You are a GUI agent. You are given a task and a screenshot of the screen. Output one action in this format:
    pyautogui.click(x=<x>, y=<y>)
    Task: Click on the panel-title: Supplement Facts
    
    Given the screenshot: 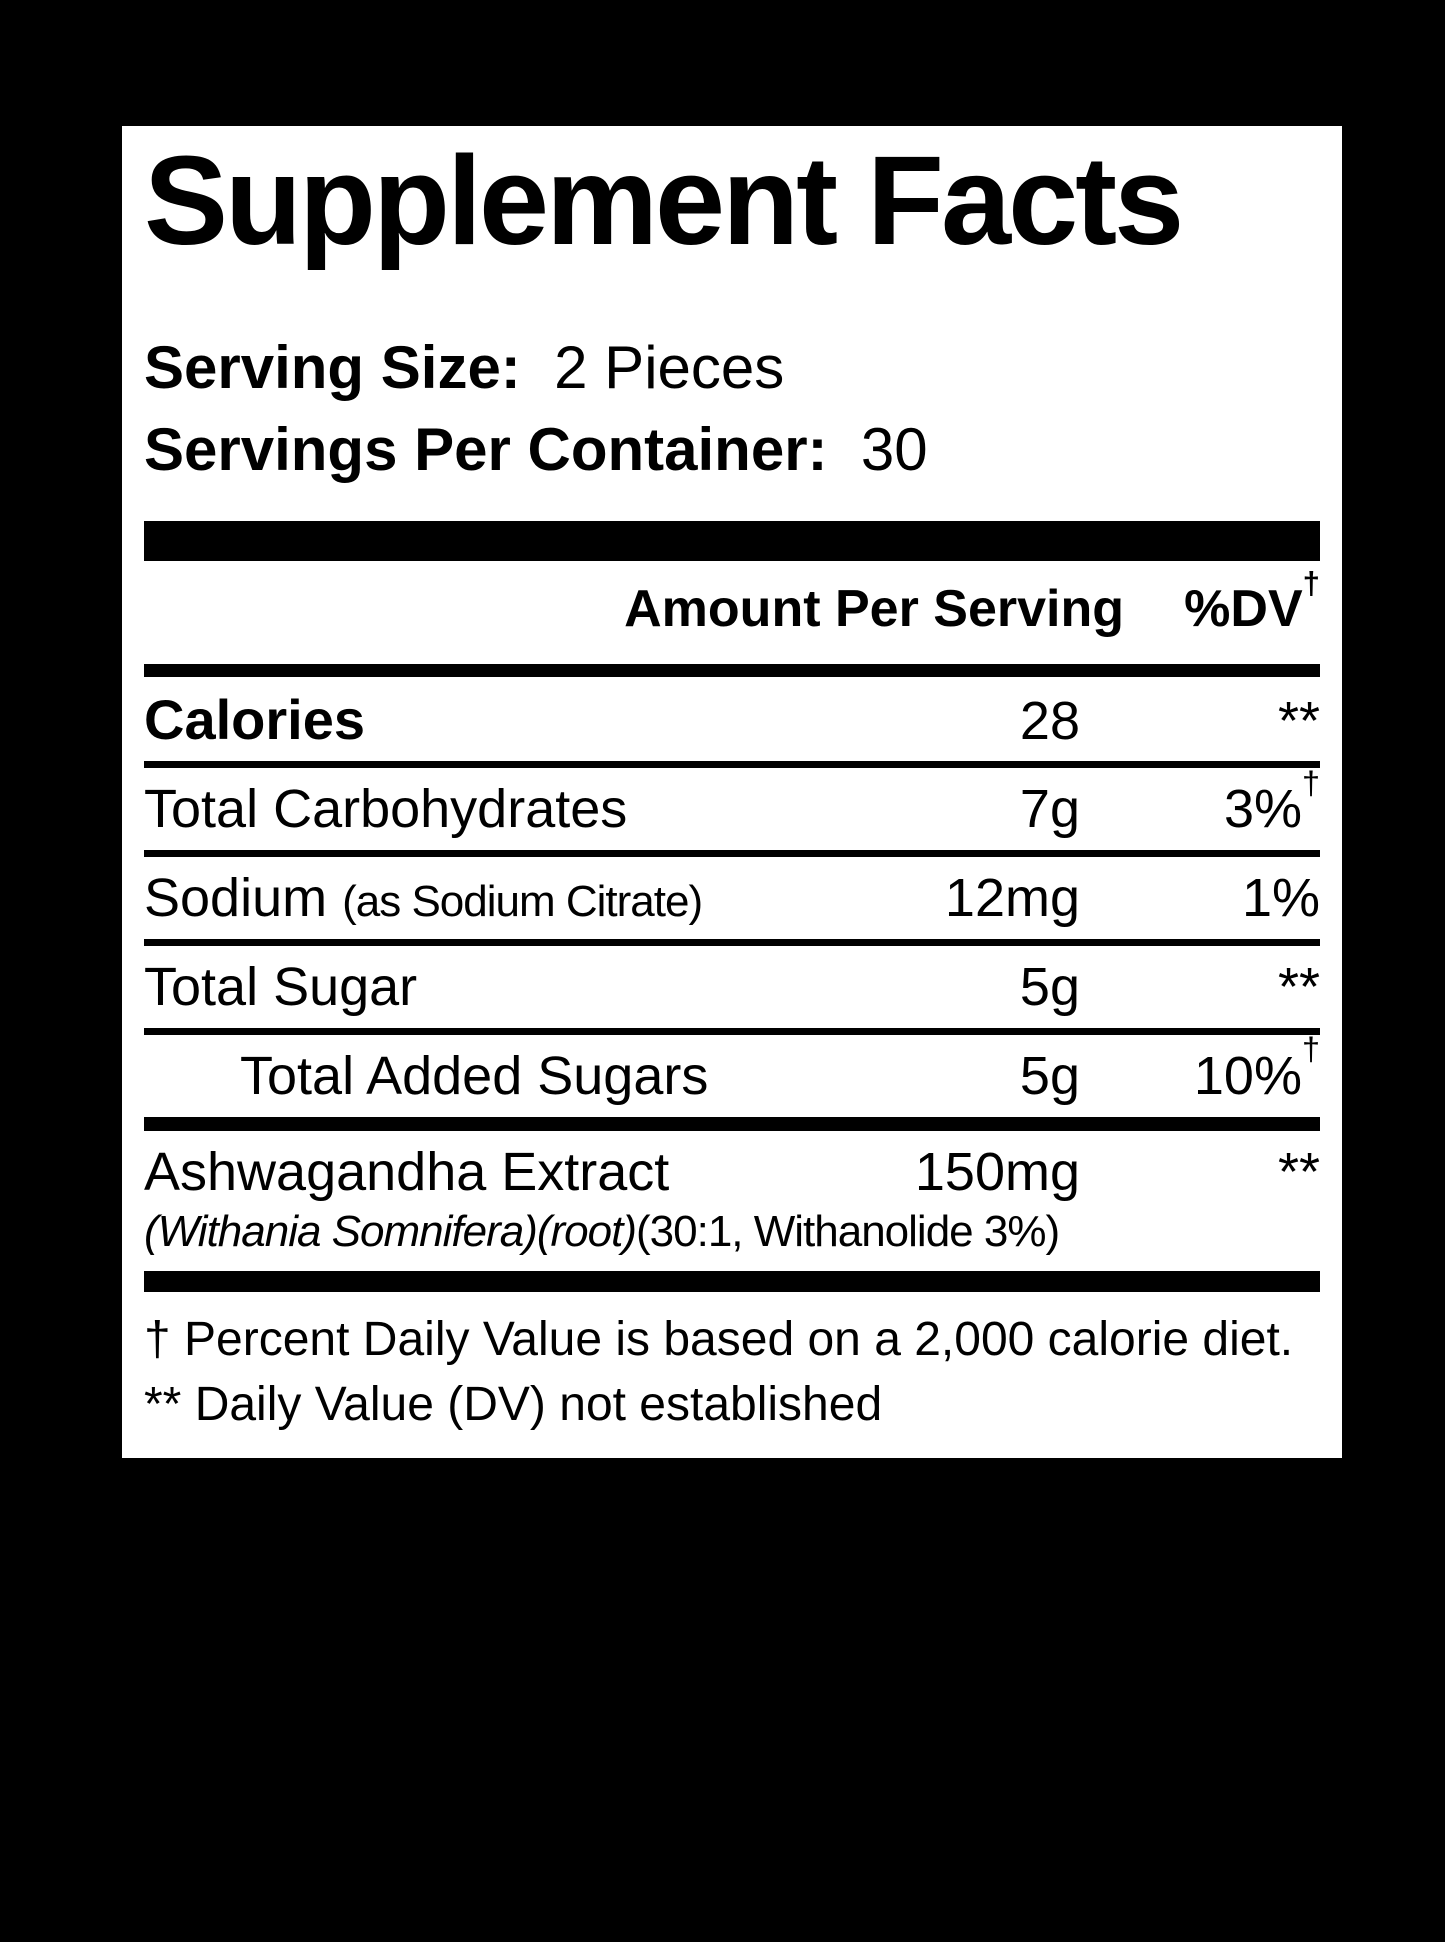 What is the action you would take?
    pyautogui.click(x=664, y=200)
    